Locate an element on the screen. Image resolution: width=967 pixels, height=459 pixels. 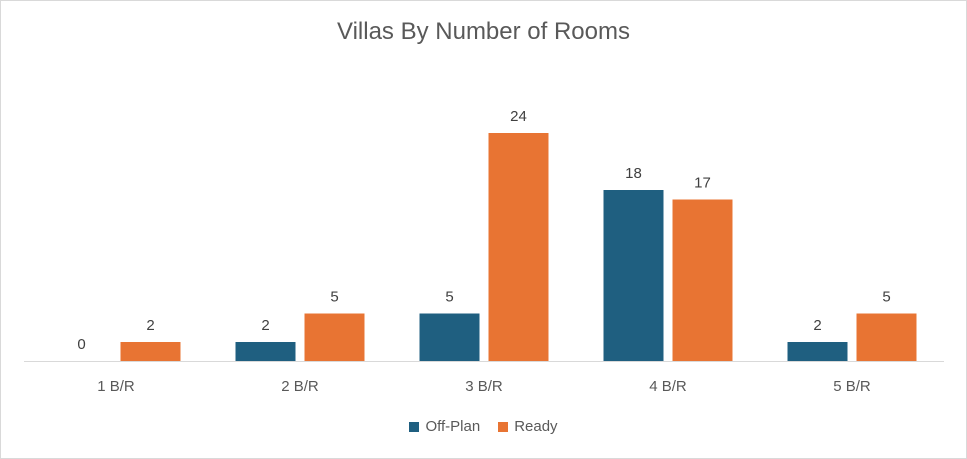
data-label-off-plan-3: 5 is located at coordinates (449, 297).